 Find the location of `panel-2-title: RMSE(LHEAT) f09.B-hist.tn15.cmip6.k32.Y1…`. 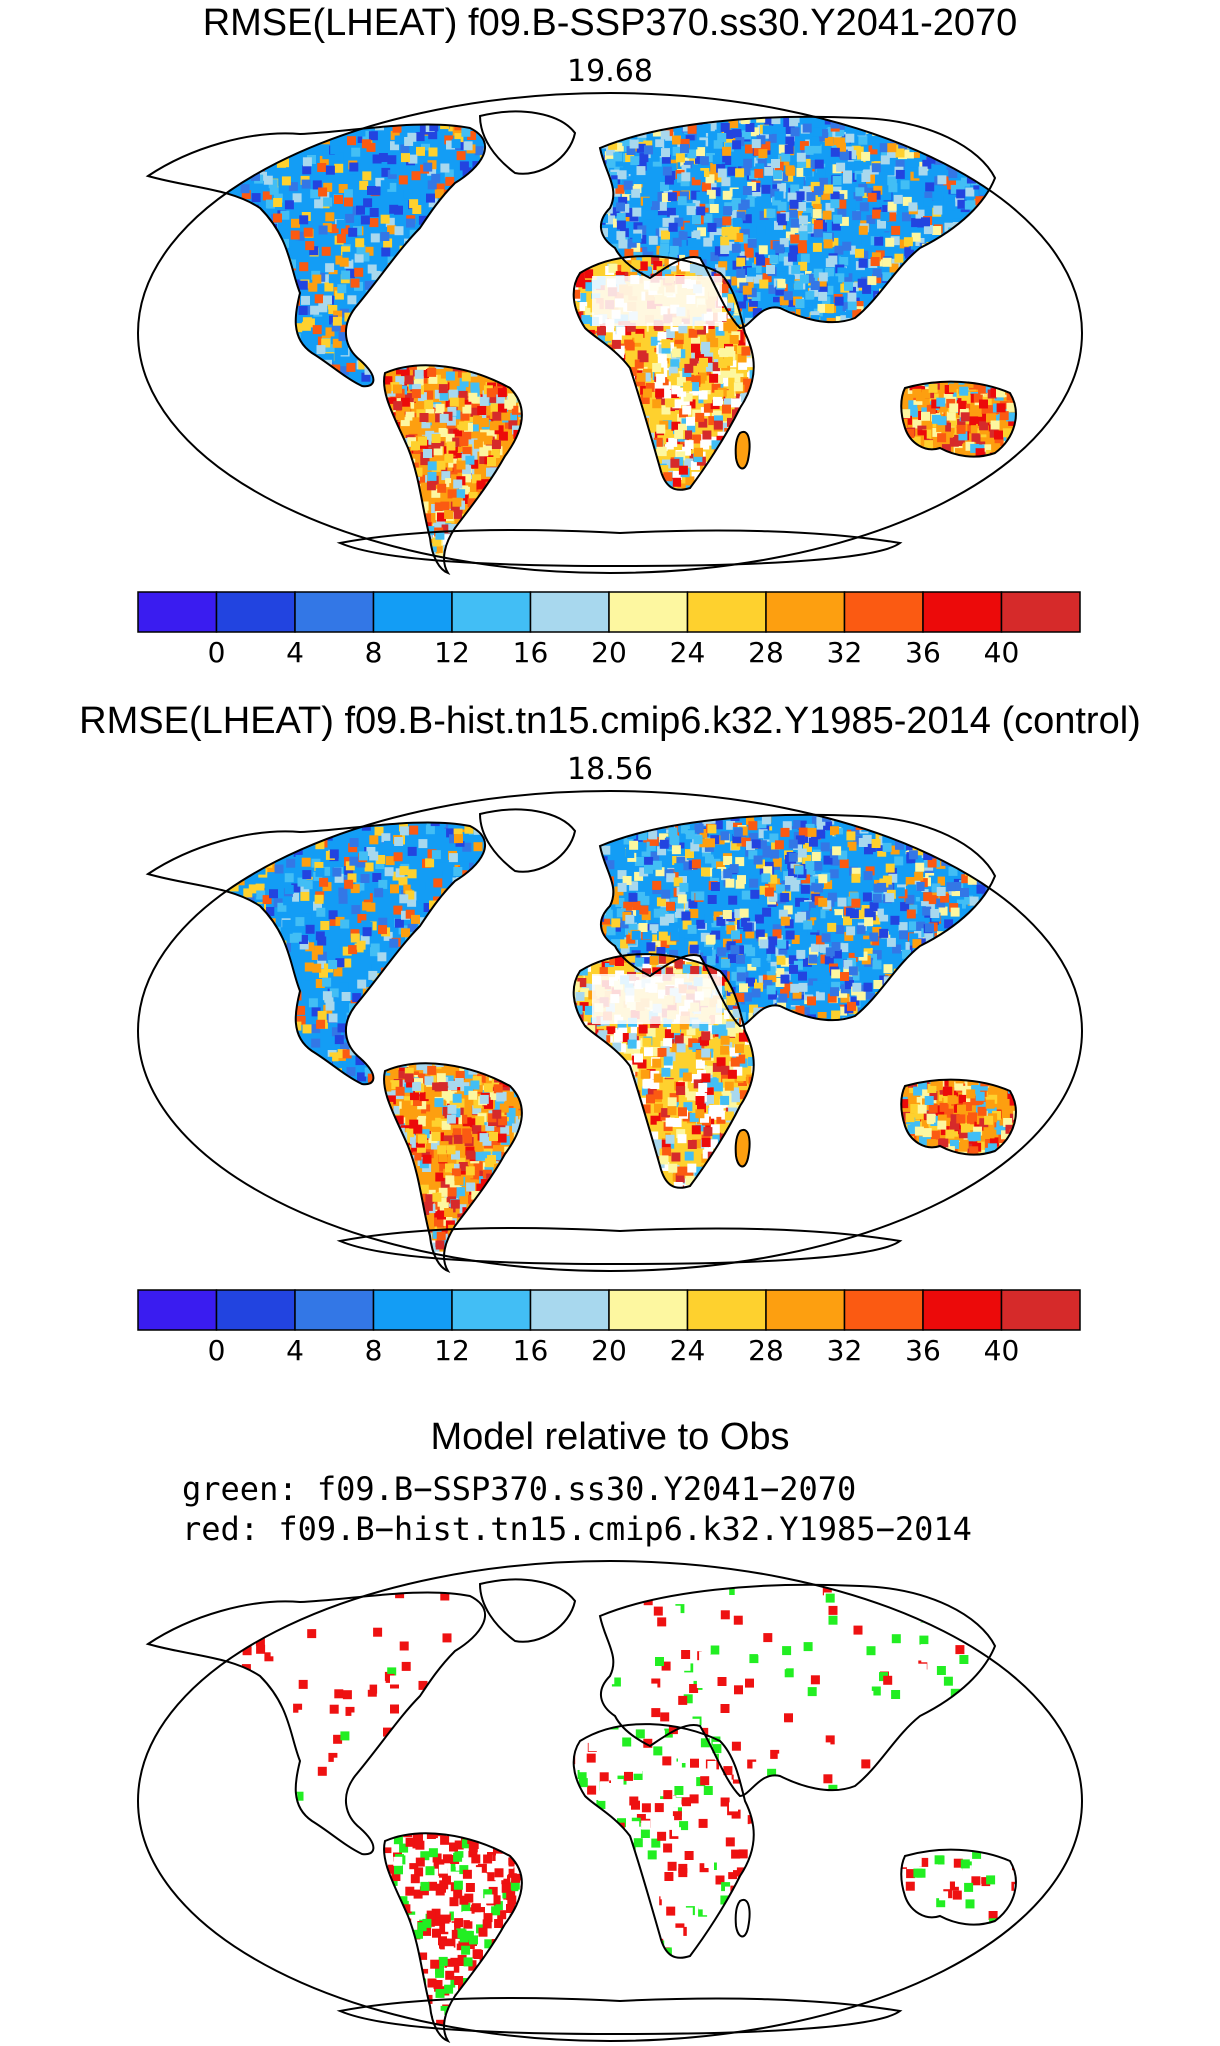

panel-2-title: RMSE(LHEAT) f09.B-hist.tn15.cmip6.k32.Y1… is located at coordinates (610, 721).